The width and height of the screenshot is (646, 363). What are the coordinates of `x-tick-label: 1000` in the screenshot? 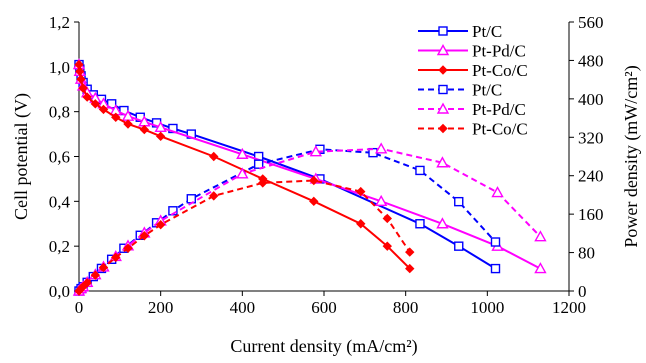 It's located at (487, 307).